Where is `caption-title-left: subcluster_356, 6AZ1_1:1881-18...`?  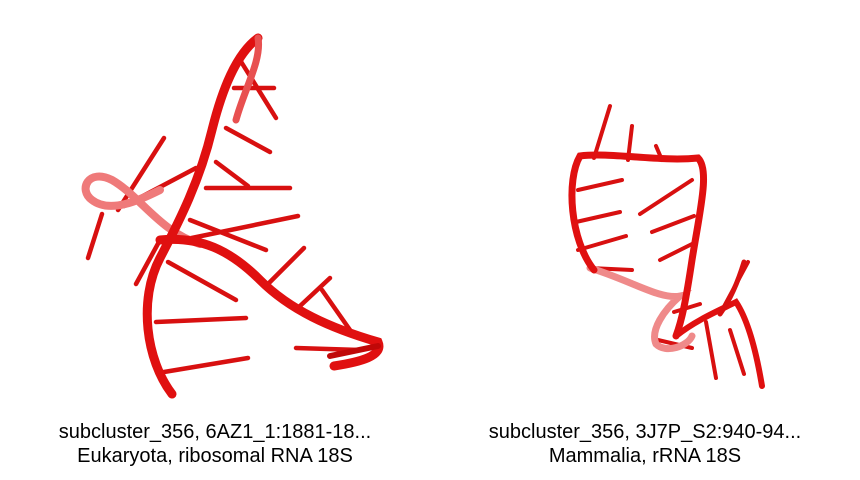
caption-title-left: subcluster_356, 6AZ1_1:1881-18... is located at coordinates (215, 432).